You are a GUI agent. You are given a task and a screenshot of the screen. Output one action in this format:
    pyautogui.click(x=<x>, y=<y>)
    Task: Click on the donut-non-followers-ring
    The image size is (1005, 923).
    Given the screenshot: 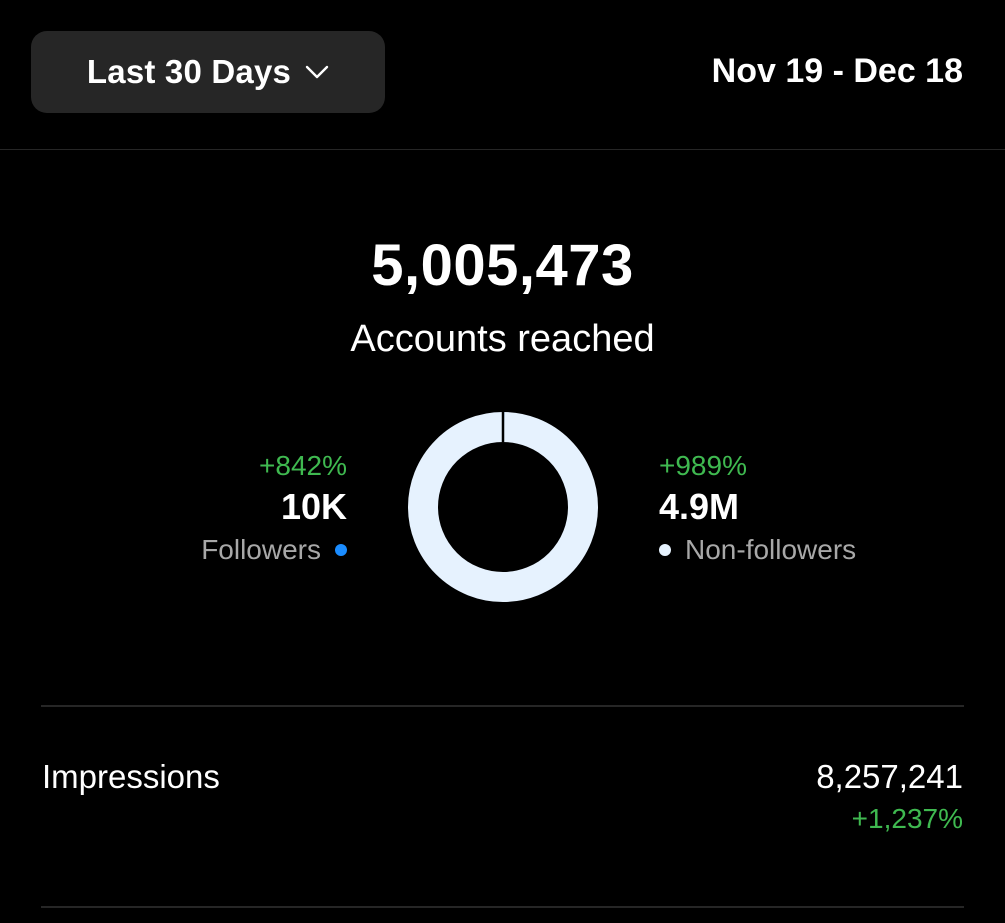 What is the action you would take?
    pyautogui.click(x=503, y=507)
    